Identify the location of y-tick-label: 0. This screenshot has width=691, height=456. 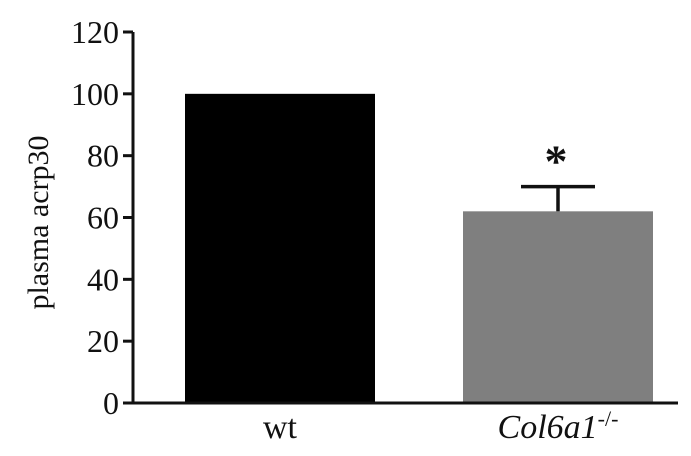
(111, 403).